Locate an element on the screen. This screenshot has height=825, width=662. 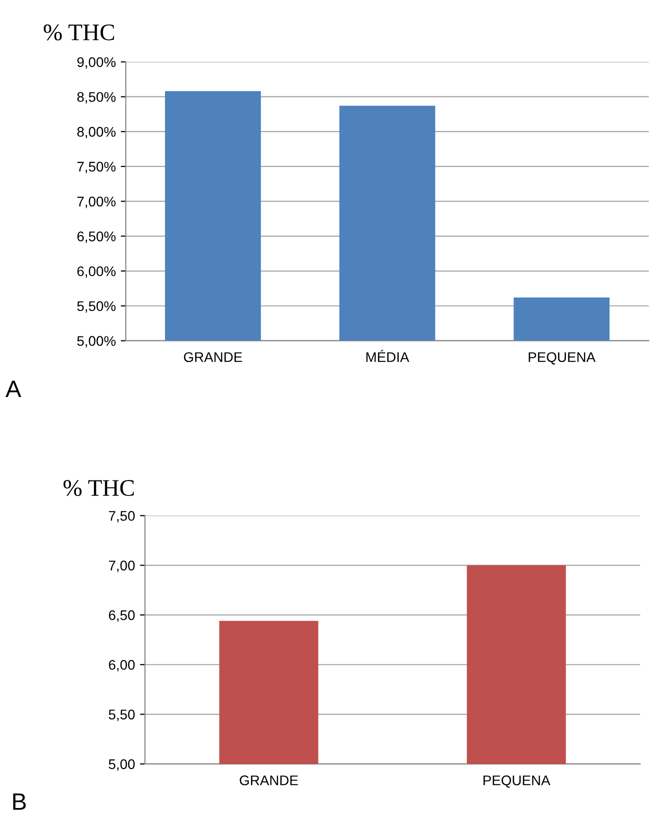
y-tick-label: 5,50% is located at coordinates (96, 307).